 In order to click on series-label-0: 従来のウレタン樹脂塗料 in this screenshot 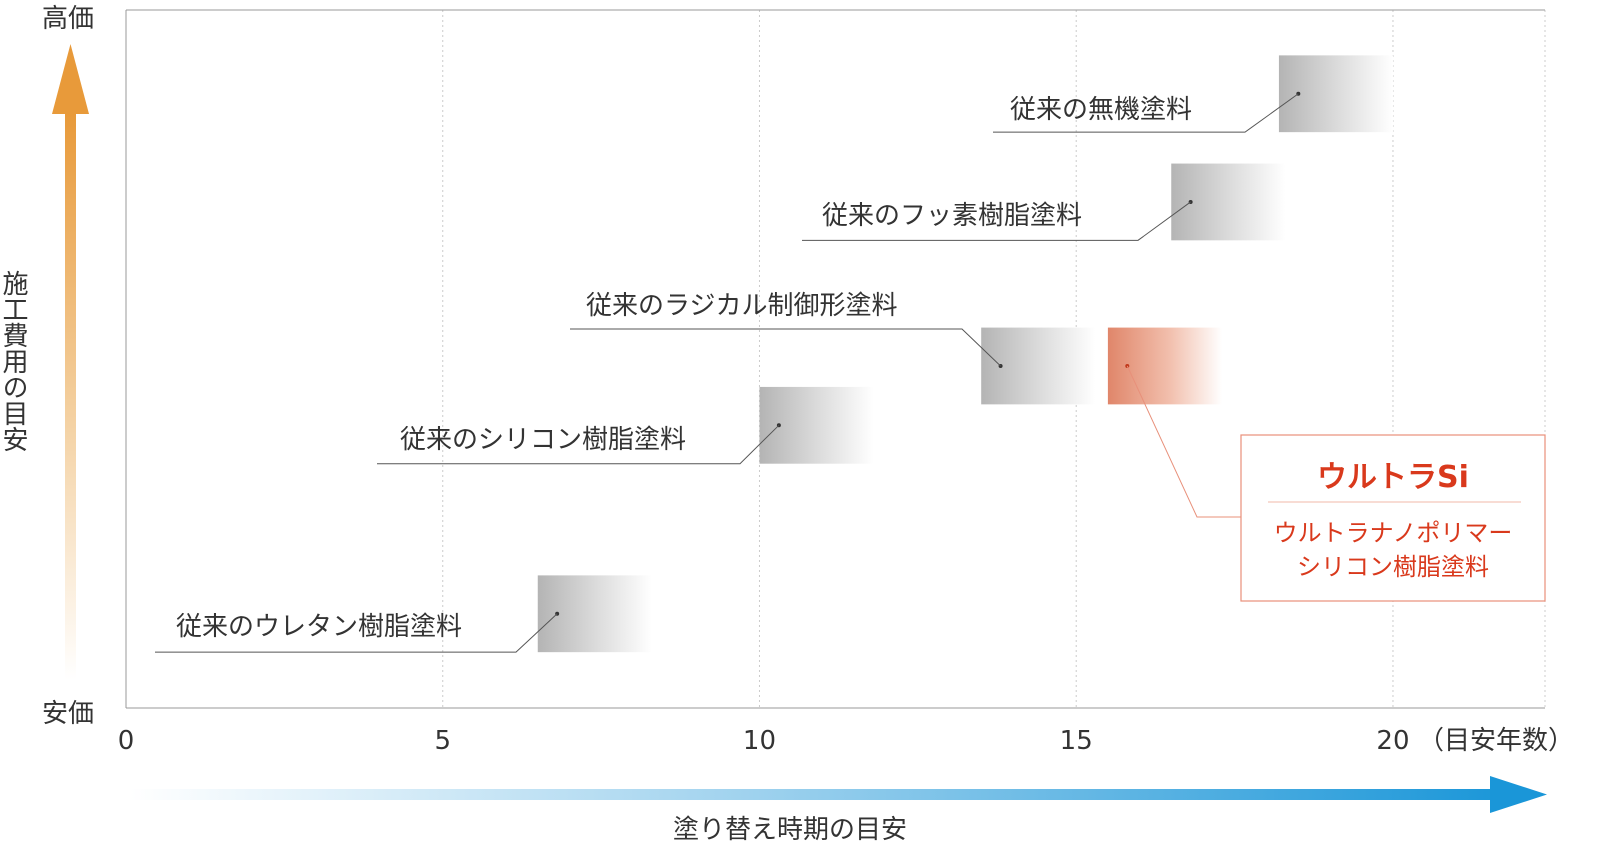, I will do `click(319, 627)`.